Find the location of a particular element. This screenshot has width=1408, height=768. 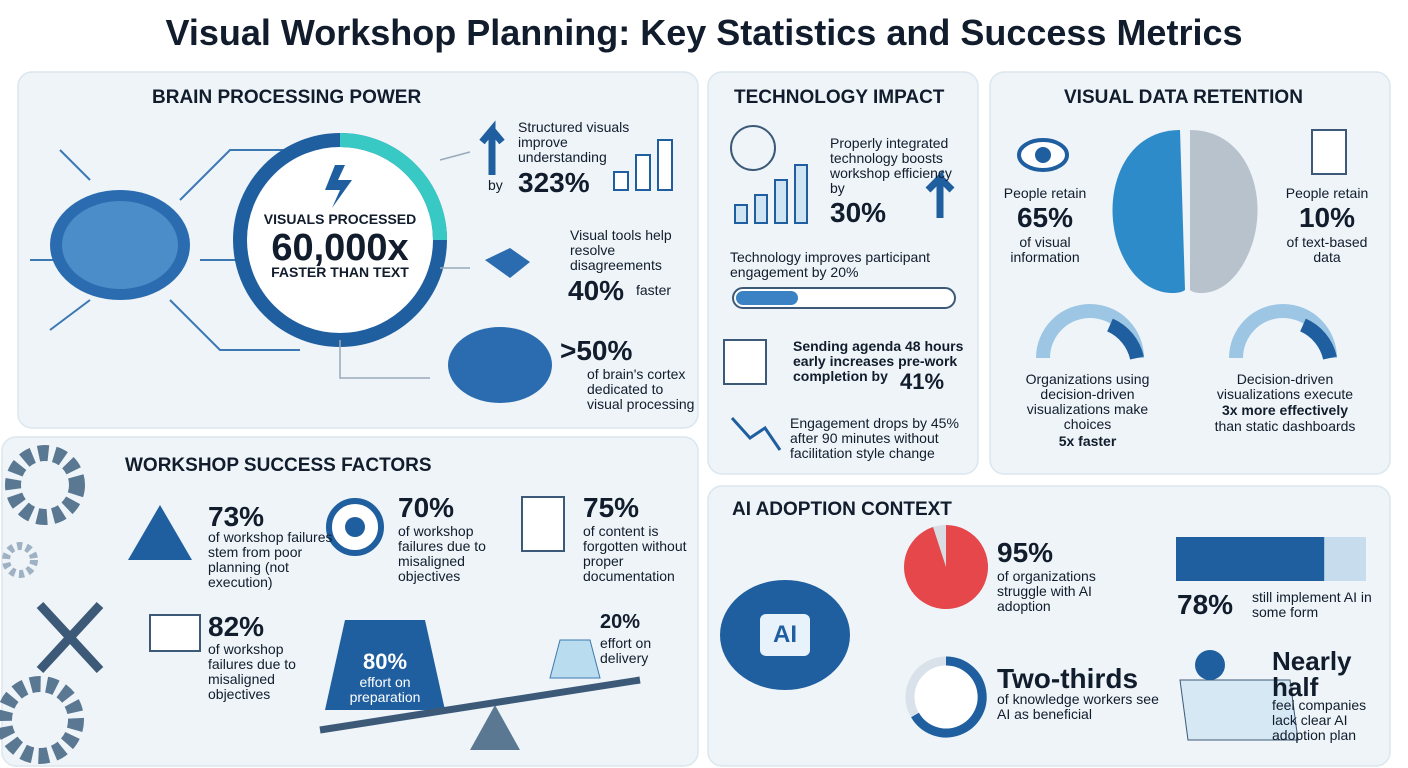

ai-chip is located at coordinates (785, 635).